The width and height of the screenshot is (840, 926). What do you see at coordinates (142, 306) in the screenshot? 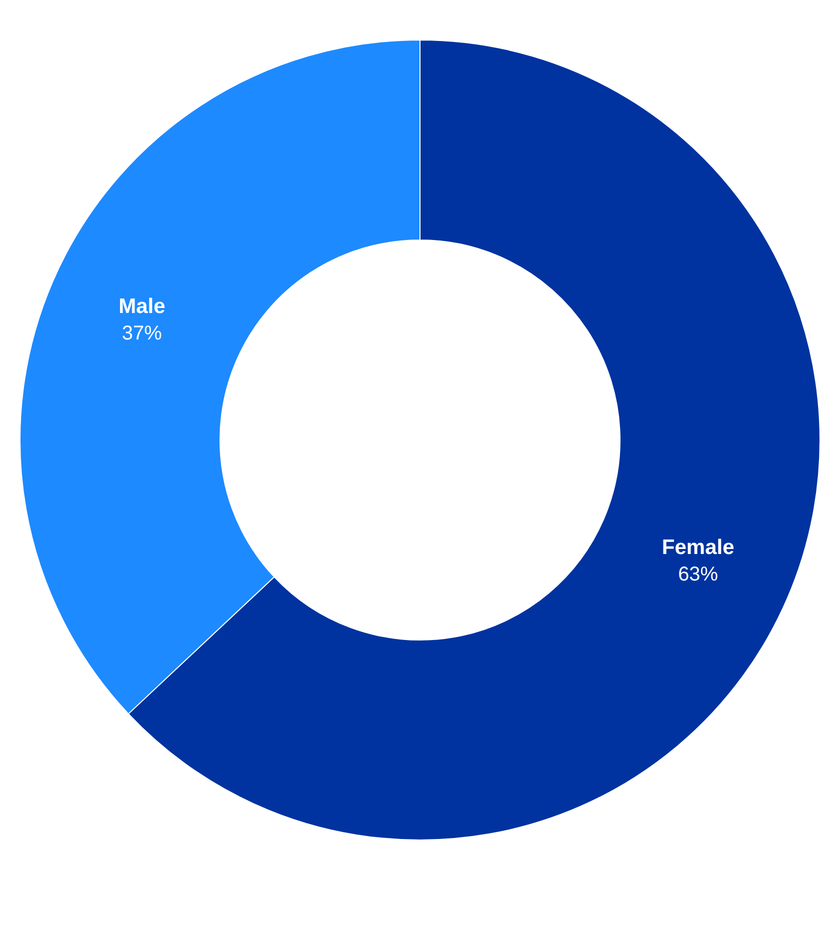
I see `slice-label: Male` at bounding box center [142, 306].